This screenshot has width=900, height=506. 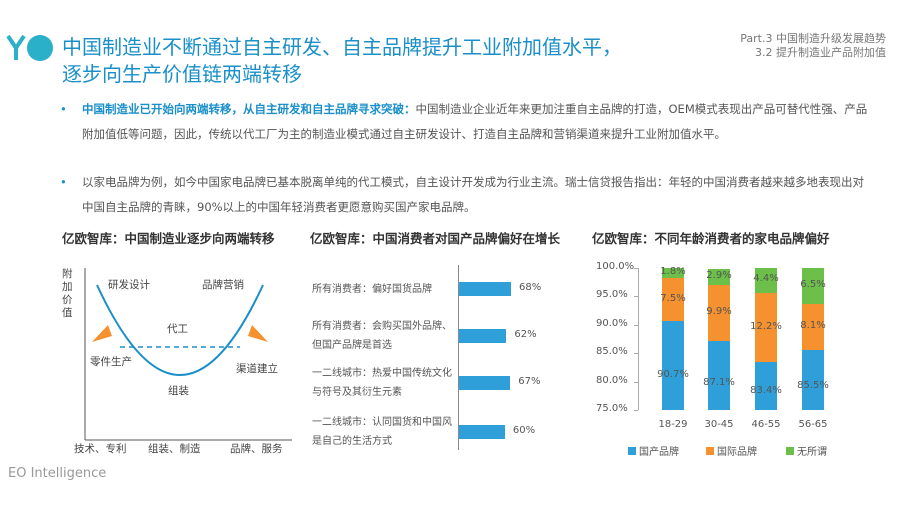 I want to click on value-label: 2.9%, so click(x=719, y=275).